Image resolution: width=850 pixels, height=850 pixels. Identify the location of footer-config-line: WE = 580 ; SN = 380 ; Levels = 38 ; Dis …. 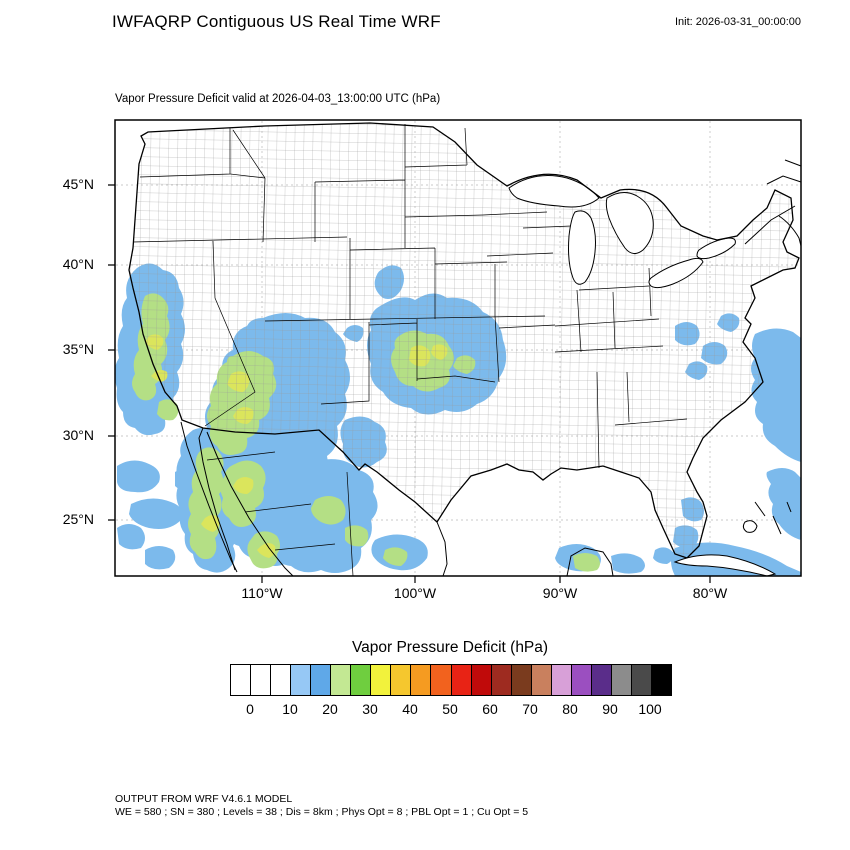
(322, 812).